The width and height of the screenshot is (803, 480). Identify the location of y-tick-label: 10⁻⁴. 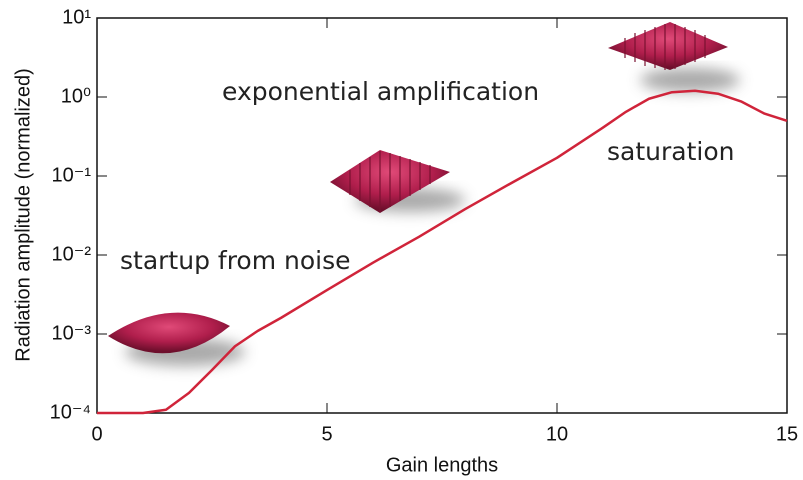
(70, 412).